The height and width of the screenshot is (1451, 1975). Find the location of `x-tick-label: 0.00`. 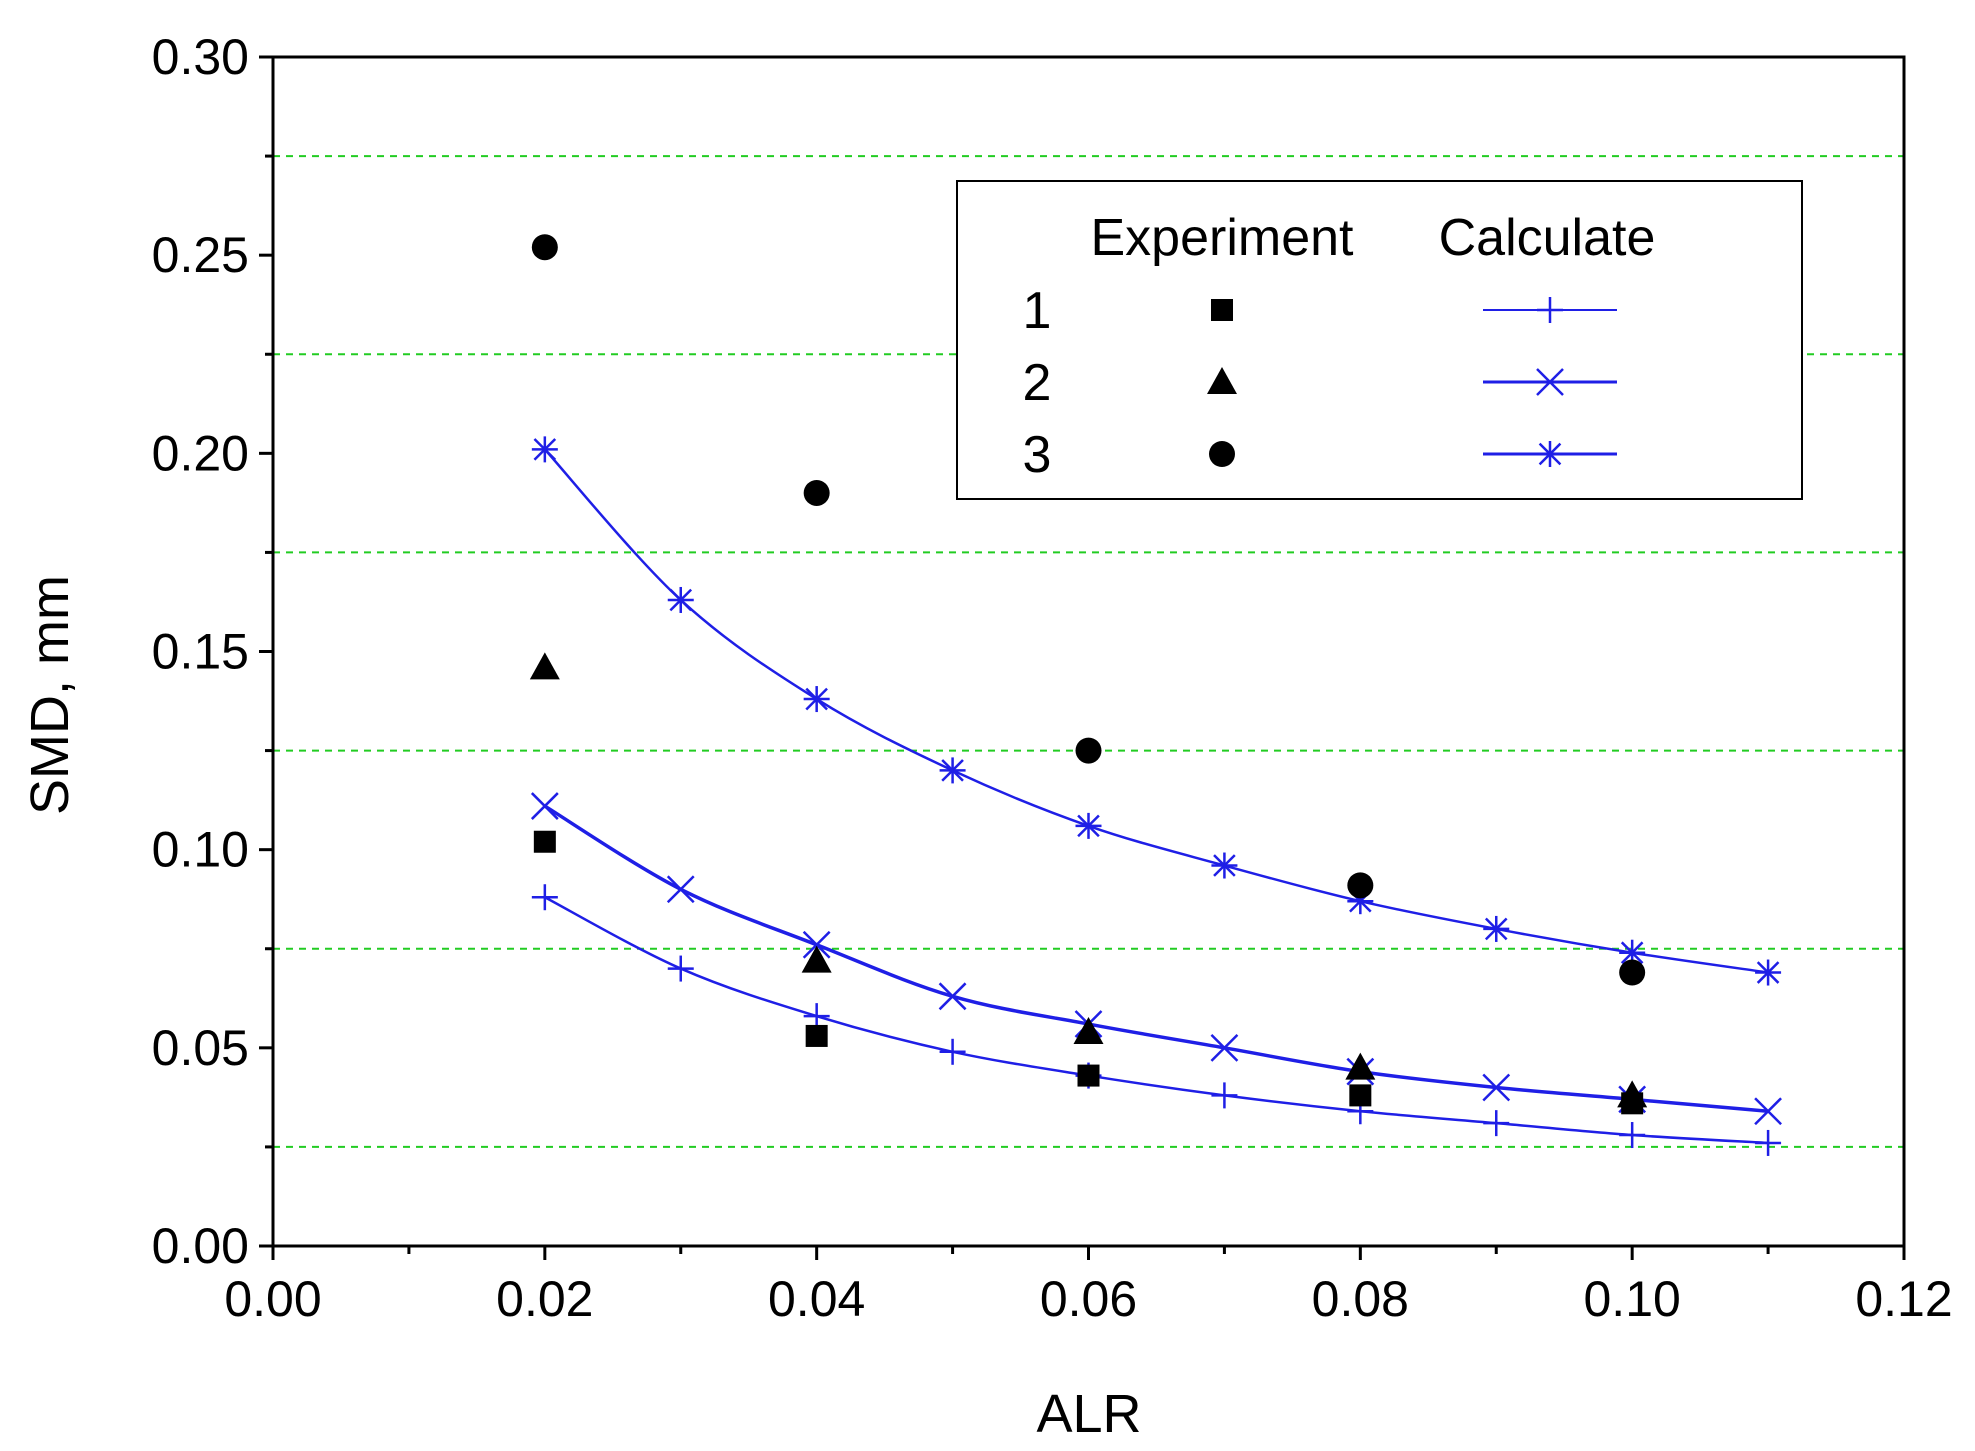

x-tick-label: 0.00 is located at coordinates (272, 1299).